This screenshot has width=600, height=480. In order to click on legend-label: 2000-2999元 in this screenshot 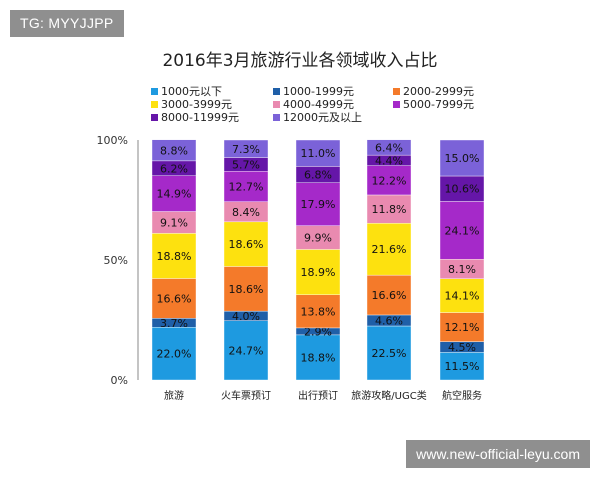, I will do `click(438, 91)`.